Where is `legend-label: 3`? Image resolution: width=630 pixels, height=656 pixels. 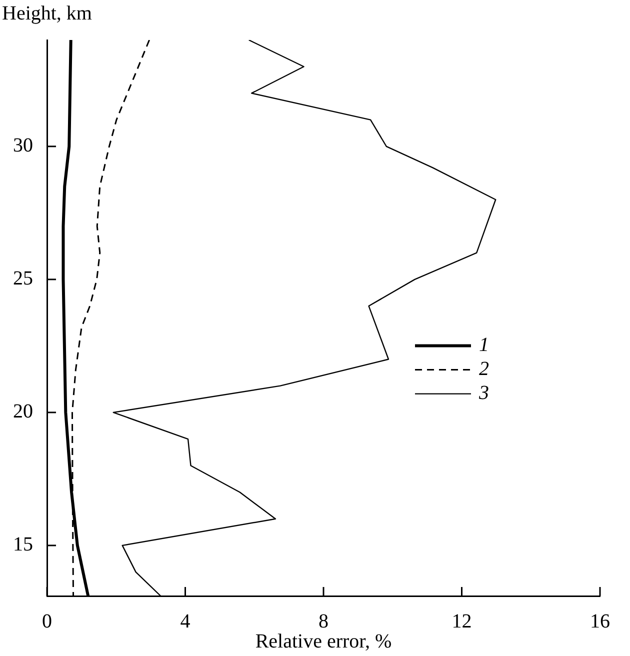 legend-label: 3 is located at coordinates (483, 393).